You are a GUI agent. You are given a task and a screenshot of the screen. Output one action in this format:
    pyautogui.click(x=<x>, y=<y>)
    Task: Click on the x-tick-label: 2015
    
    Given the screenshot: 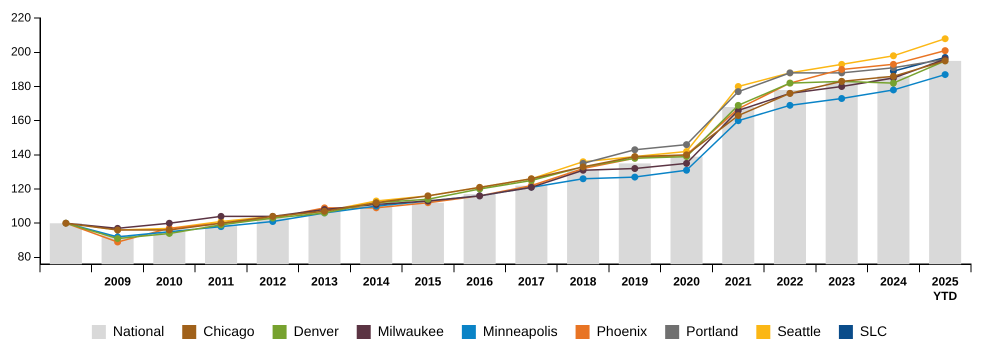 What is the action you would take?
    pyautogui.click(x=428, y=281)
    